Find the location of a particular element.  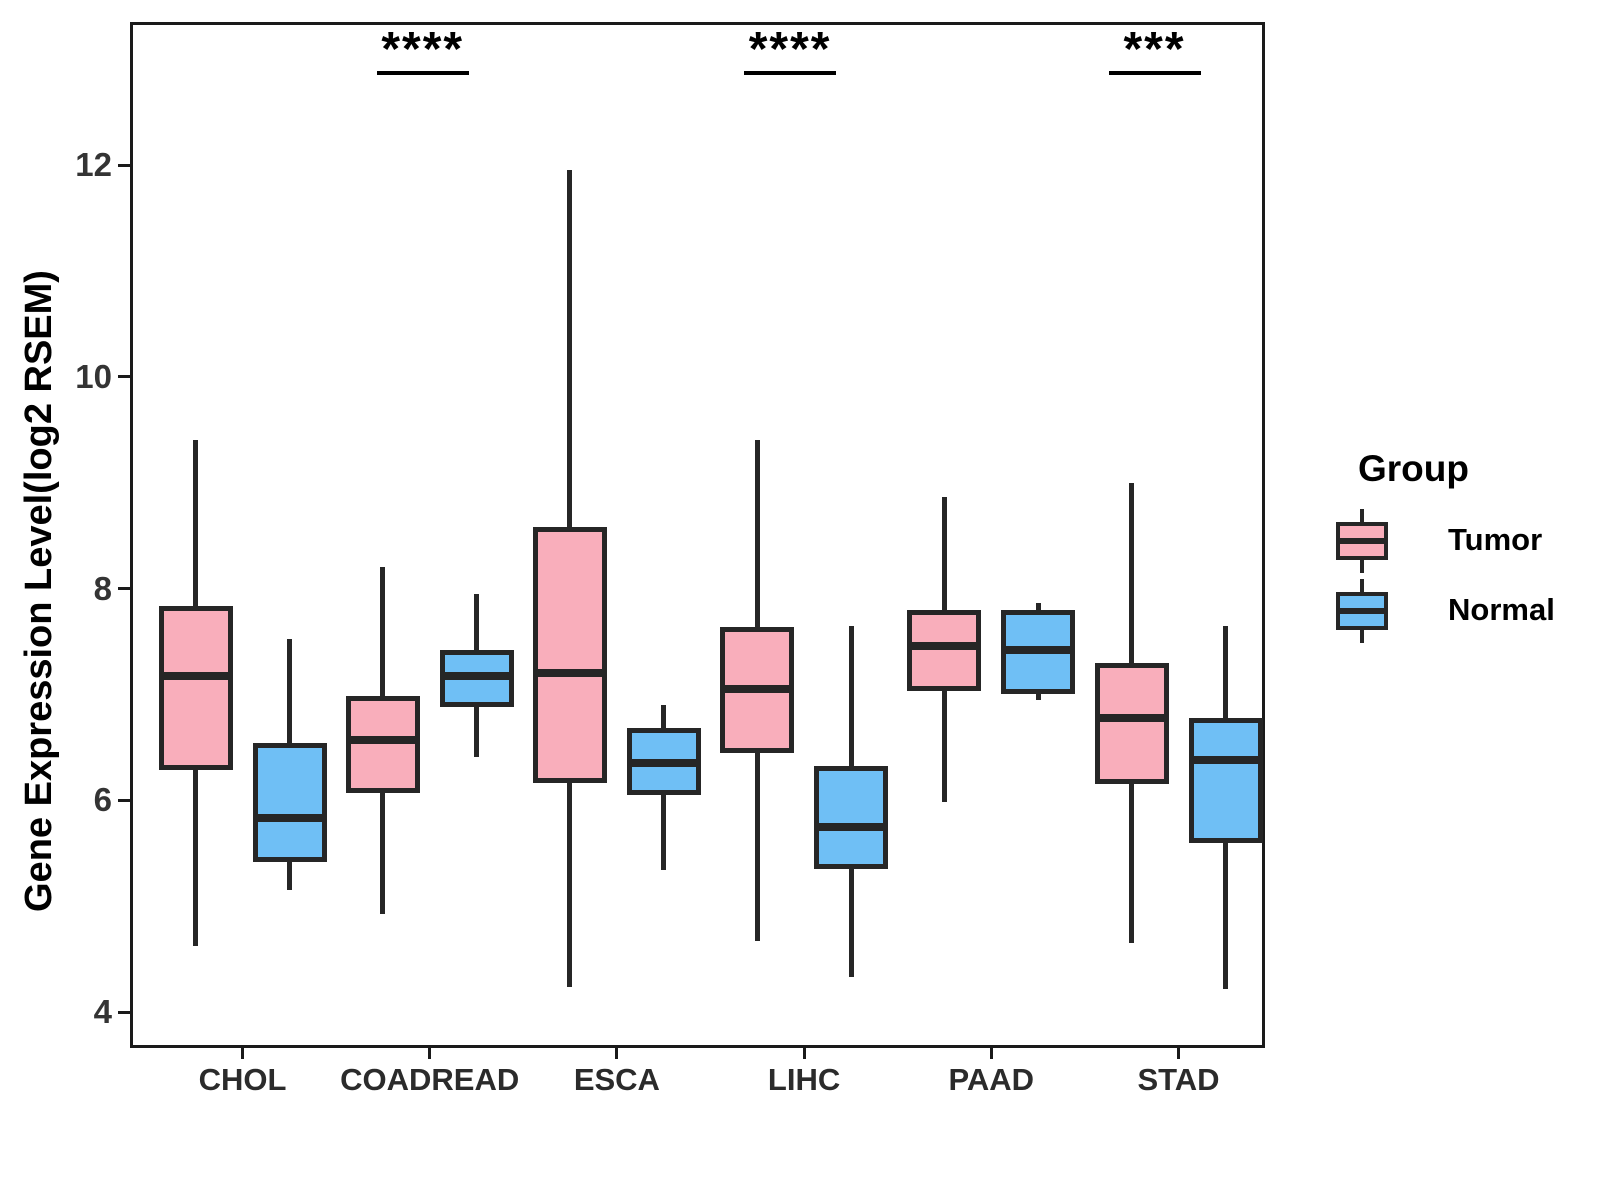

y-tick-label: 8 is located at coordinates (102, 588).